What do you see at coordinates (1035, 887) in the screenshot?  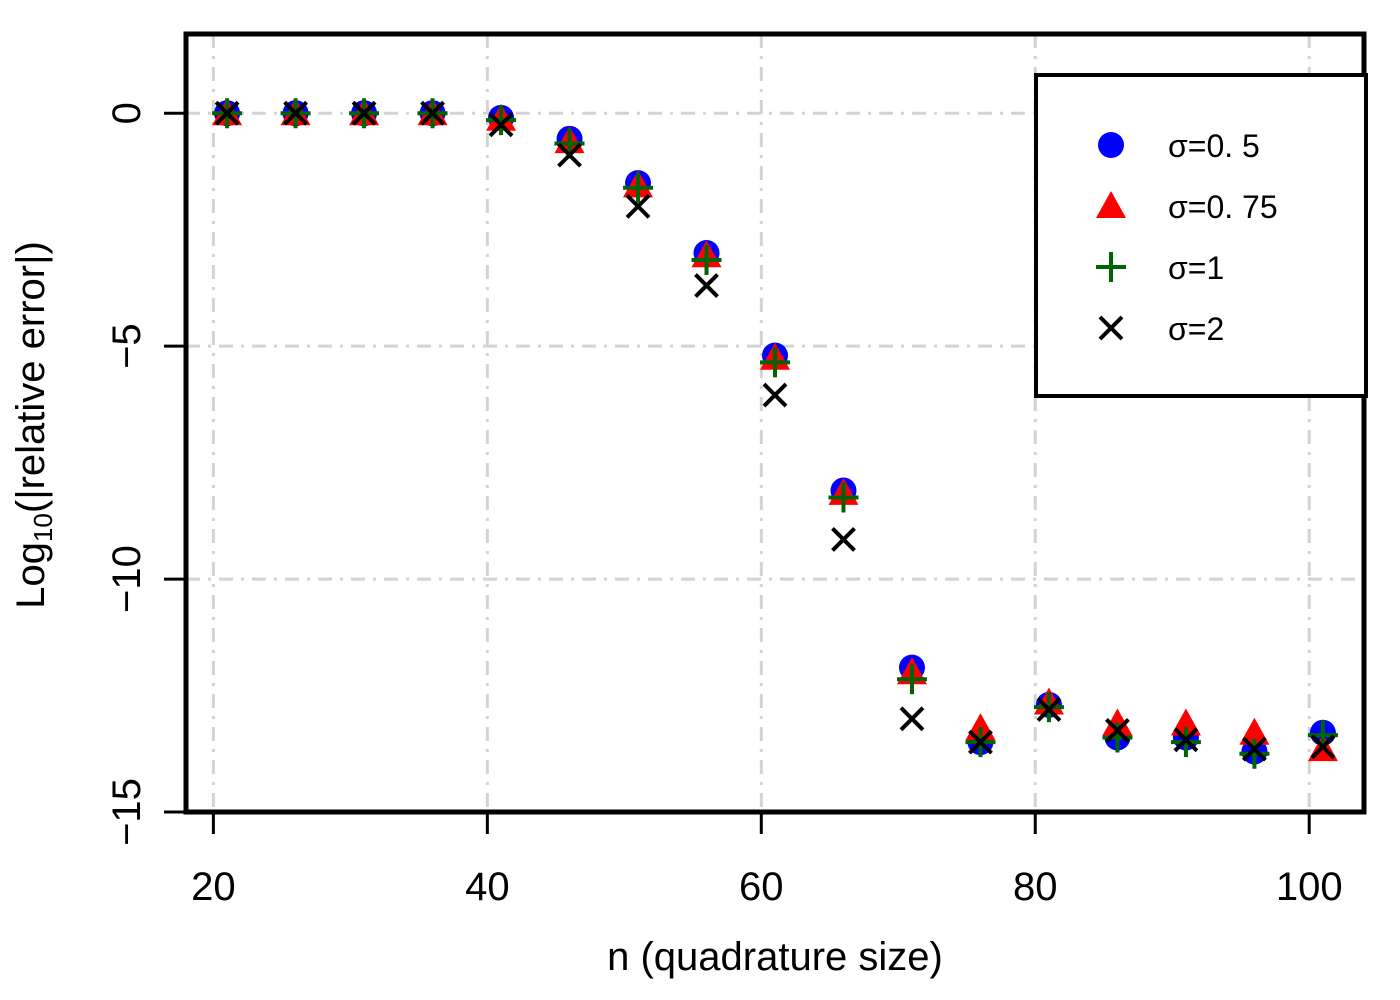 I see `x-tick-label: 80` at bounding box center [1035, 887].